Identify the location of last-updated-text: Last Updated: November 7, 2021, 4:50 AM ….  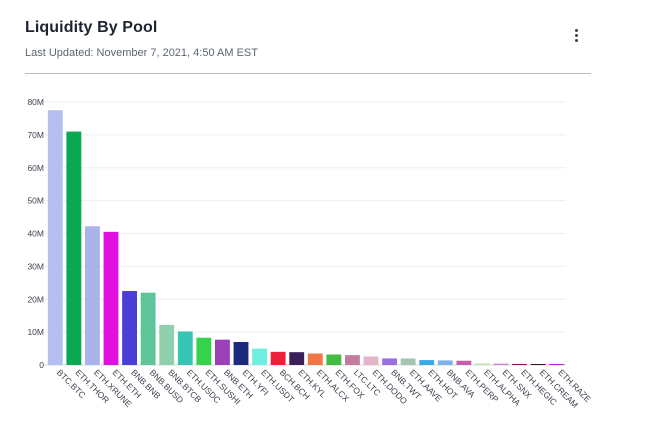
(141, 53).